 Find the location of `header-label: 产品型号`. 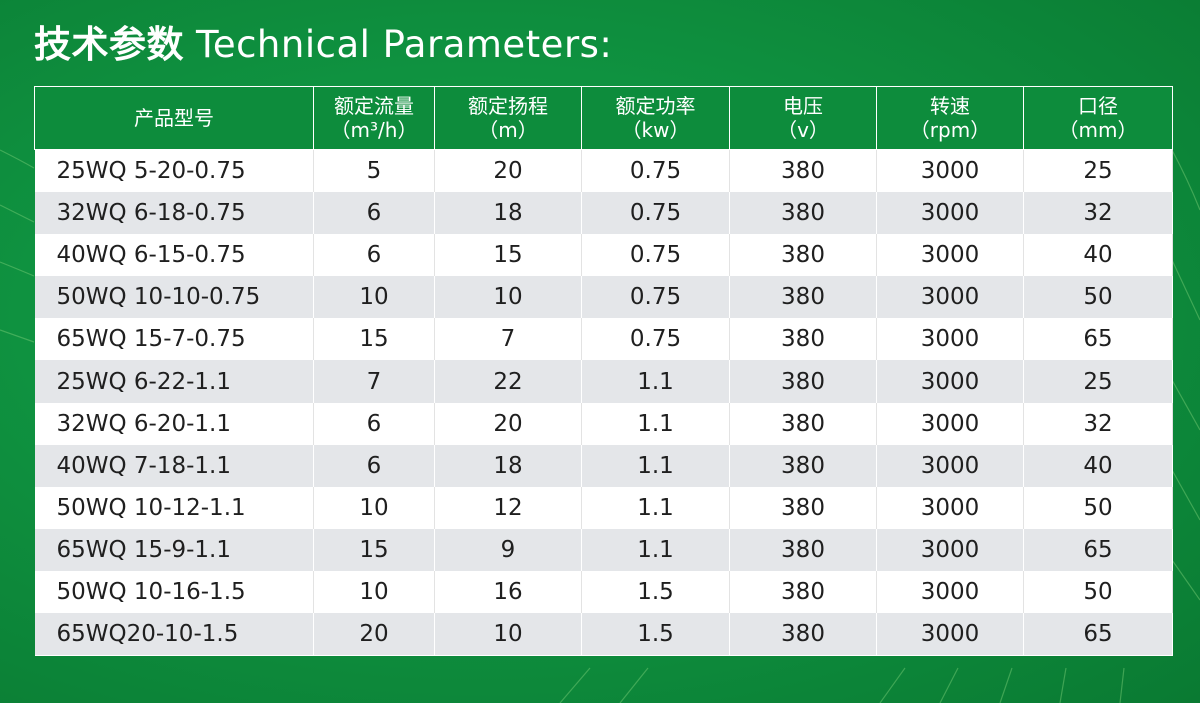

header-label: 产品型号 is located at coordinates (174, 118).